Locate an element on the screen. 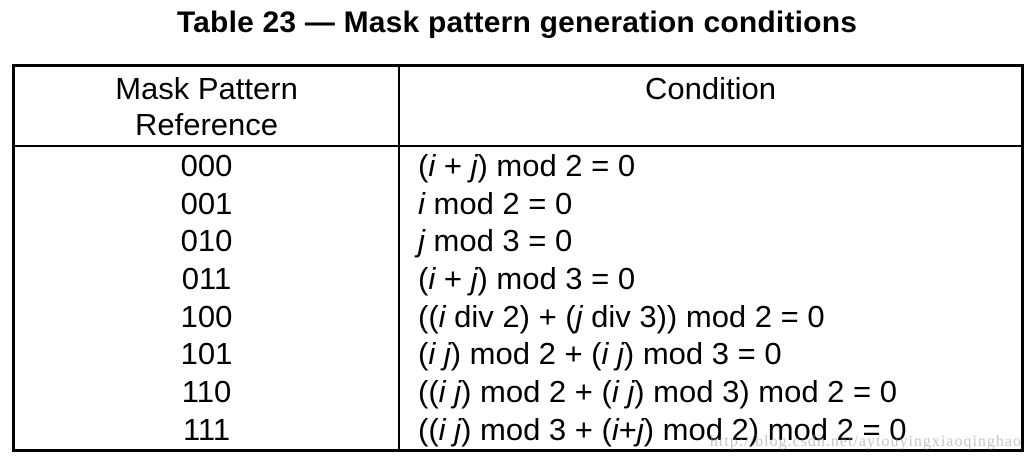  condition-cell: ((i j) mod 2 + (i j) mod 3) mod 2 = 0 is located at coordinates (657, 392).